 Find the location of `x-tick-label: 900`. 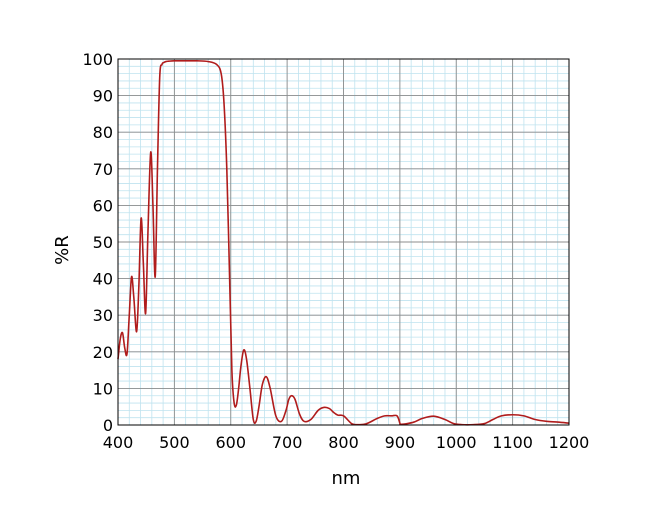

x-tick-label: 900 is located at coordinates (400, 442).